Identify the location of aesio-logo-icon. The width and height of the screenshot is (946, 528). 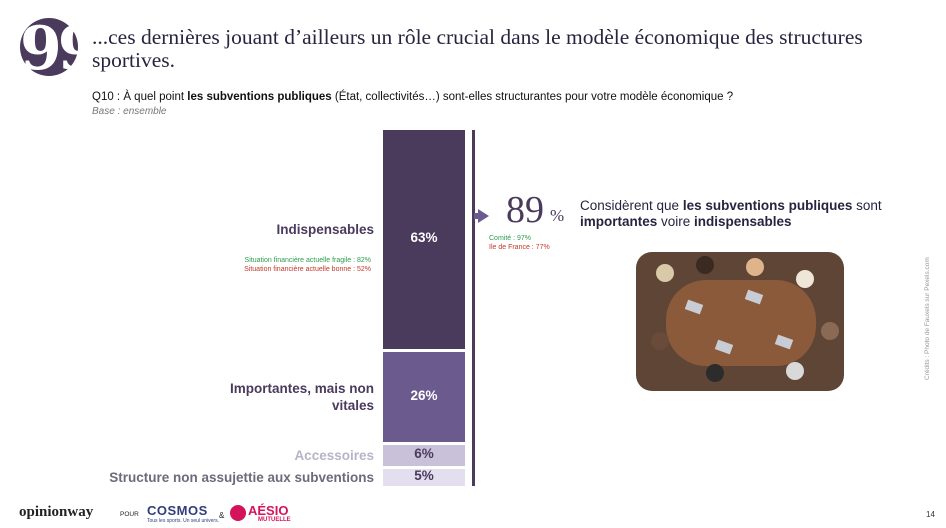
(238, 513).